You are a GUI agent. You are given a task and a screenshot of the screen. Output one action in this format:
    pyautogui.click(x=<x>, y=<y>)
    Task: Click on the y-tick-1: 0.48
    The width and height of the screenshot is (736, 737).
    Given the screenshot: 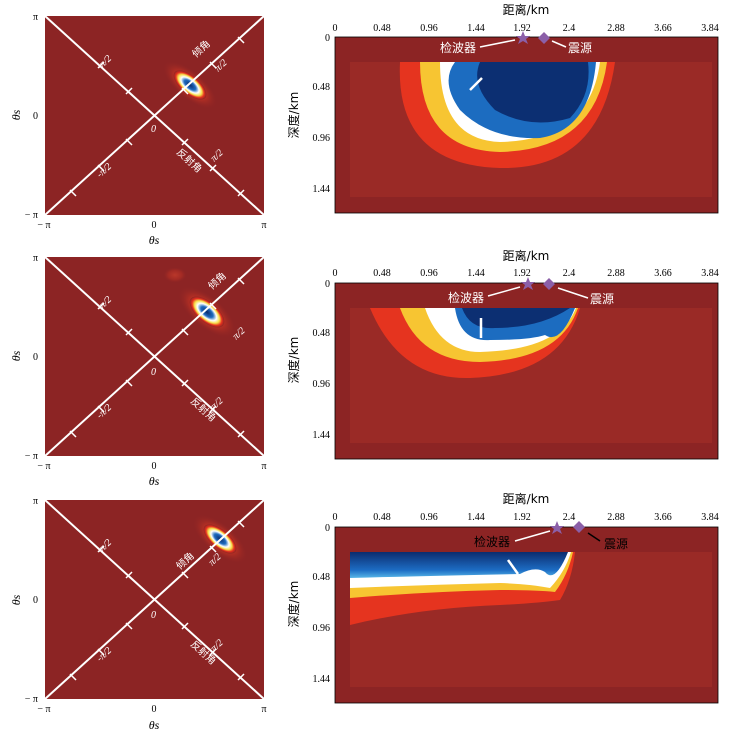 What is the action you would take?
    pyautogui.click(x=322, y=577)
    